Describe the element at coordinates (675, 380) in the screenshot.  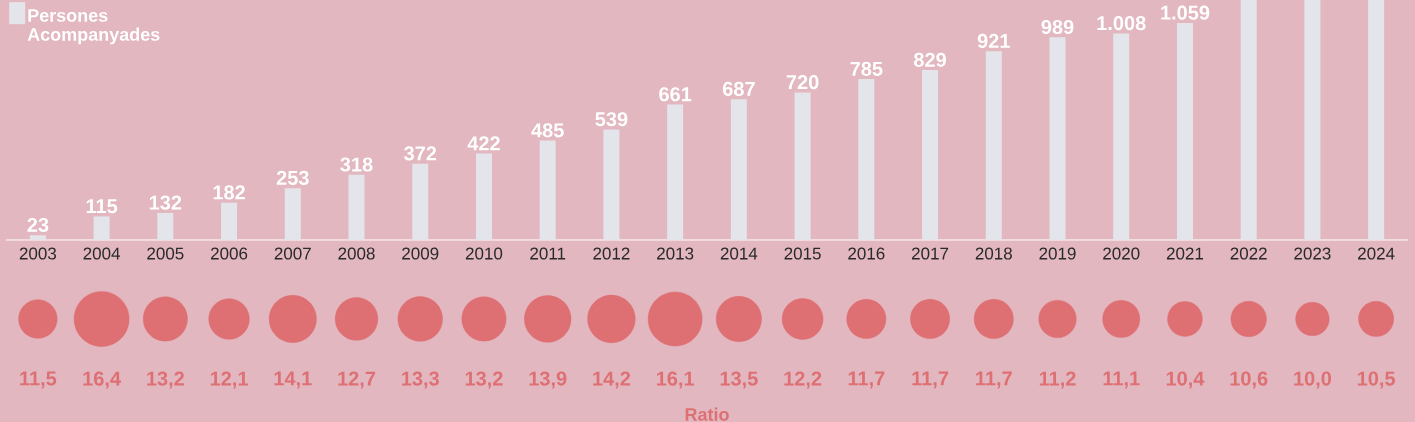
I see `data-label: 16,1` at that location.